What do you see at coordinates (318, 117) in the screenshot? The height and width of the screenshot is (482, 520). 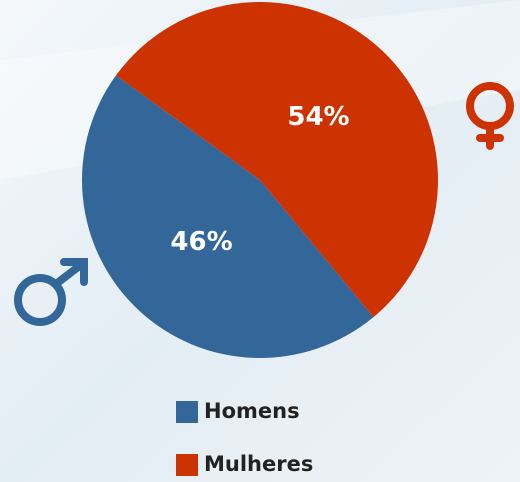 I see `data-label: 54%` at bounding box center [318, 117].